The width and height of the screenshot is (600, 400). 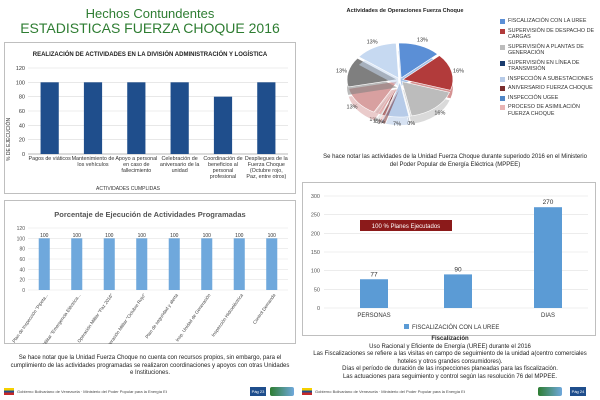 I want to click on pie-chart-title: Actividades de Operaciones Fuerza Choque, so click(x=405, y=11).